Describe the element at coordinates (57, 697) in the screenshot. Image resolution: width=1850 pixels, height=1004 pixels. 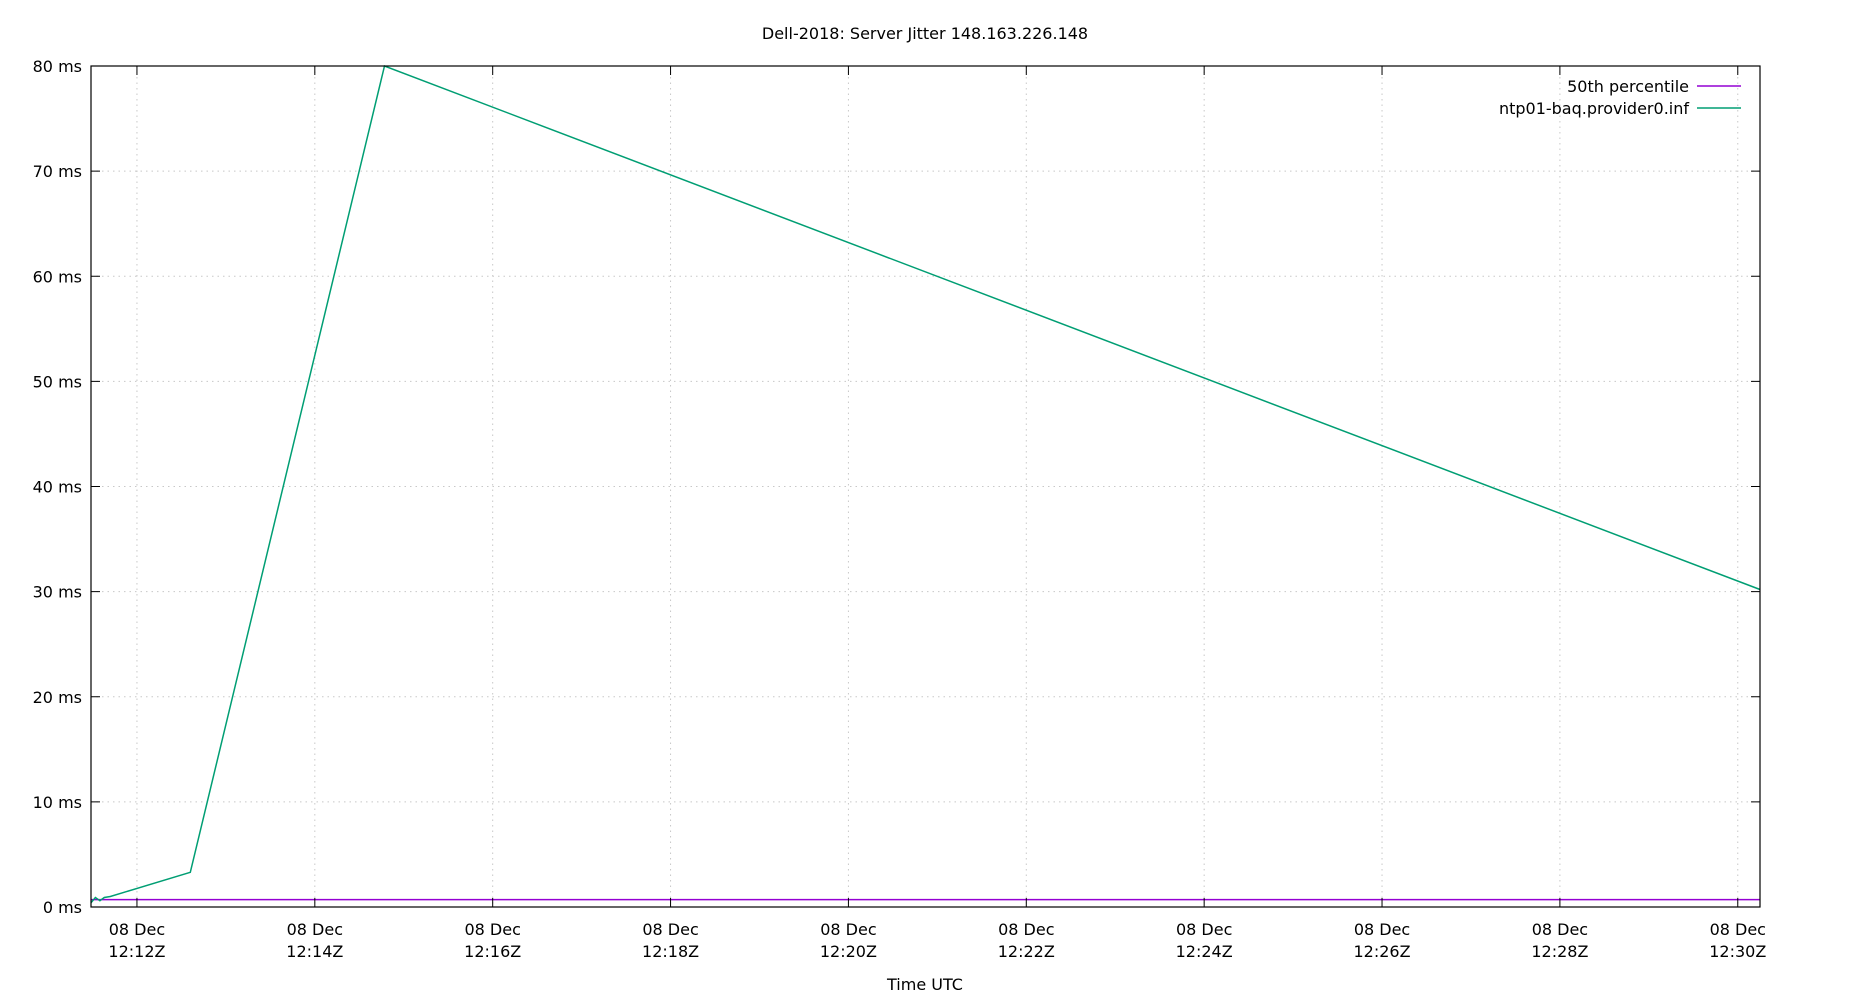
I see `y-tick-label: 20 ms` at that location.